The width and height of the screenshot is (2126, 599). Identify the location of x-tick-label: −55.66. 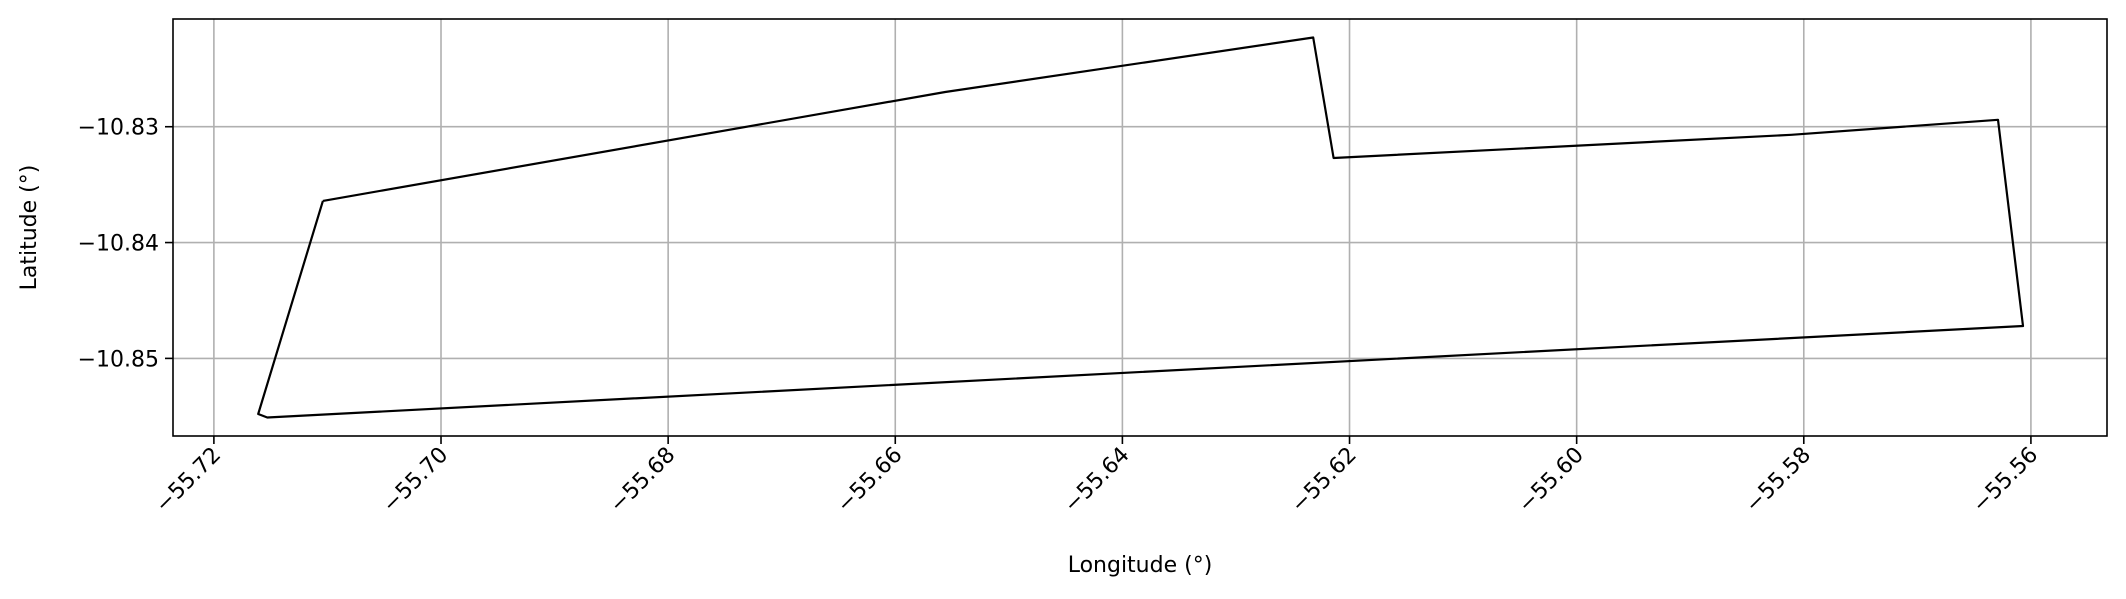
(869, 480).